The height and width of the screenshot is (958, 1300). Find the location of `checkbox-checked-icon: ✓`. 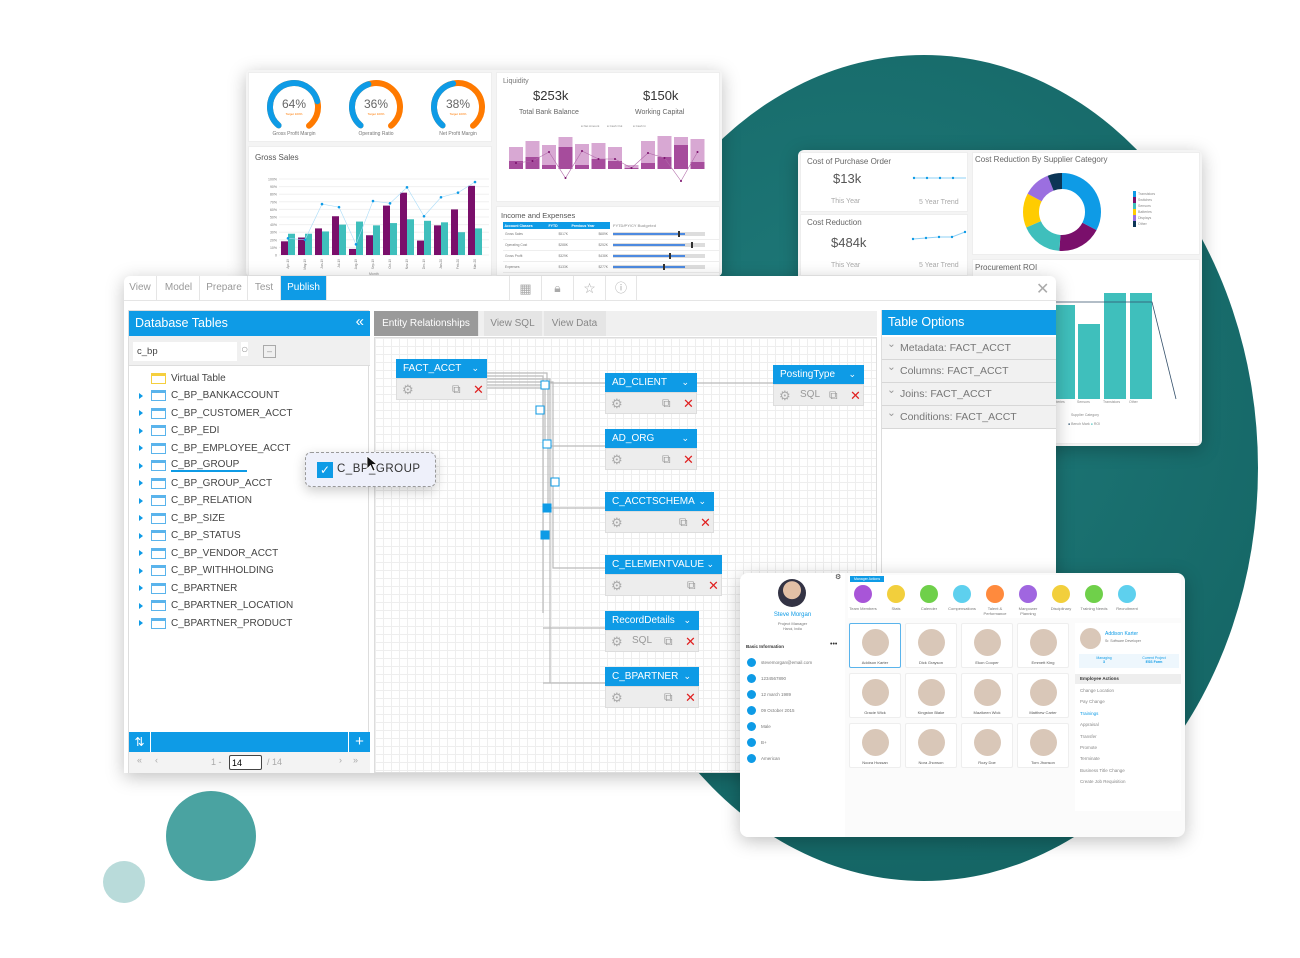

checkbox-checked-icon: ✓ is located at coordinates (325, 470).